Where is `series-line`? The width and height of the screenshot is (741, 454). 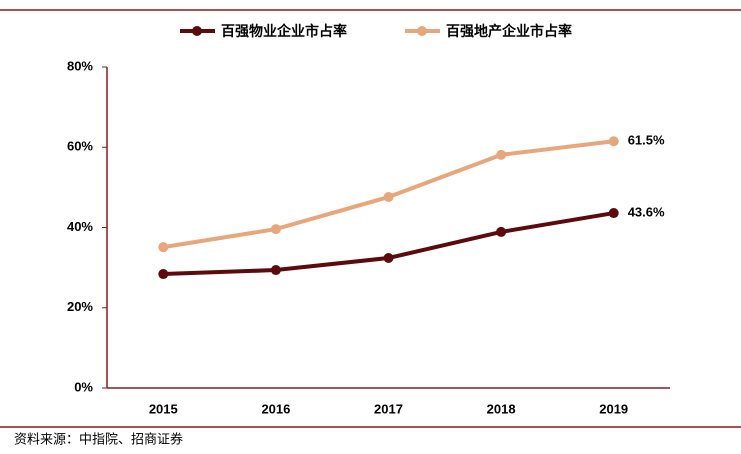
series-line is located at coordinates (389, 244).